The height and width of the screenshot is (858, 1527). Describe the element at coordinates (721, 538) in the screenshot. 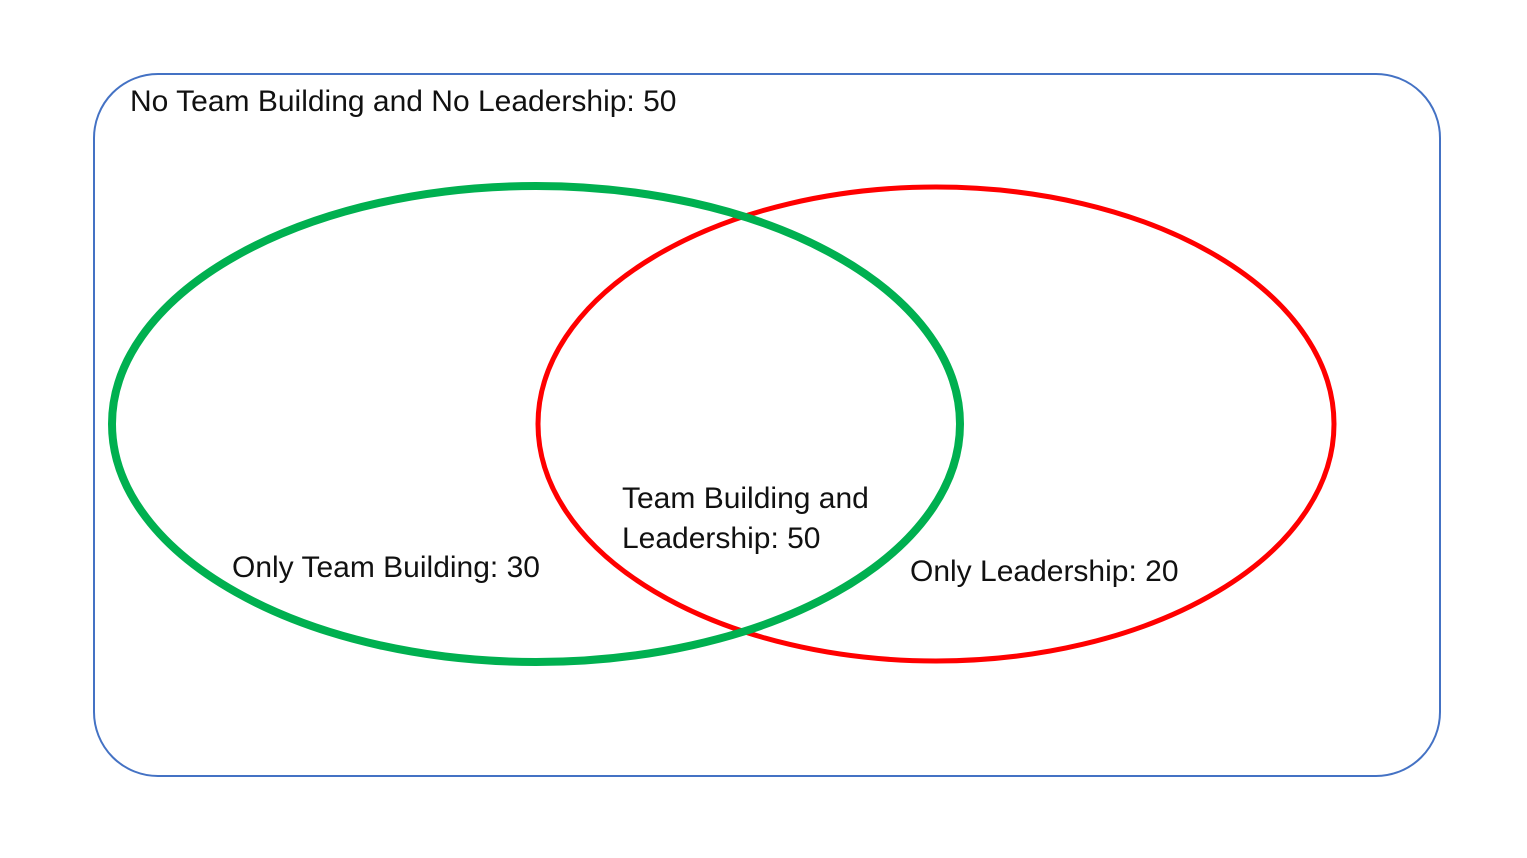

I see `intersection-label-line-2: Leadership: 50` at that location.